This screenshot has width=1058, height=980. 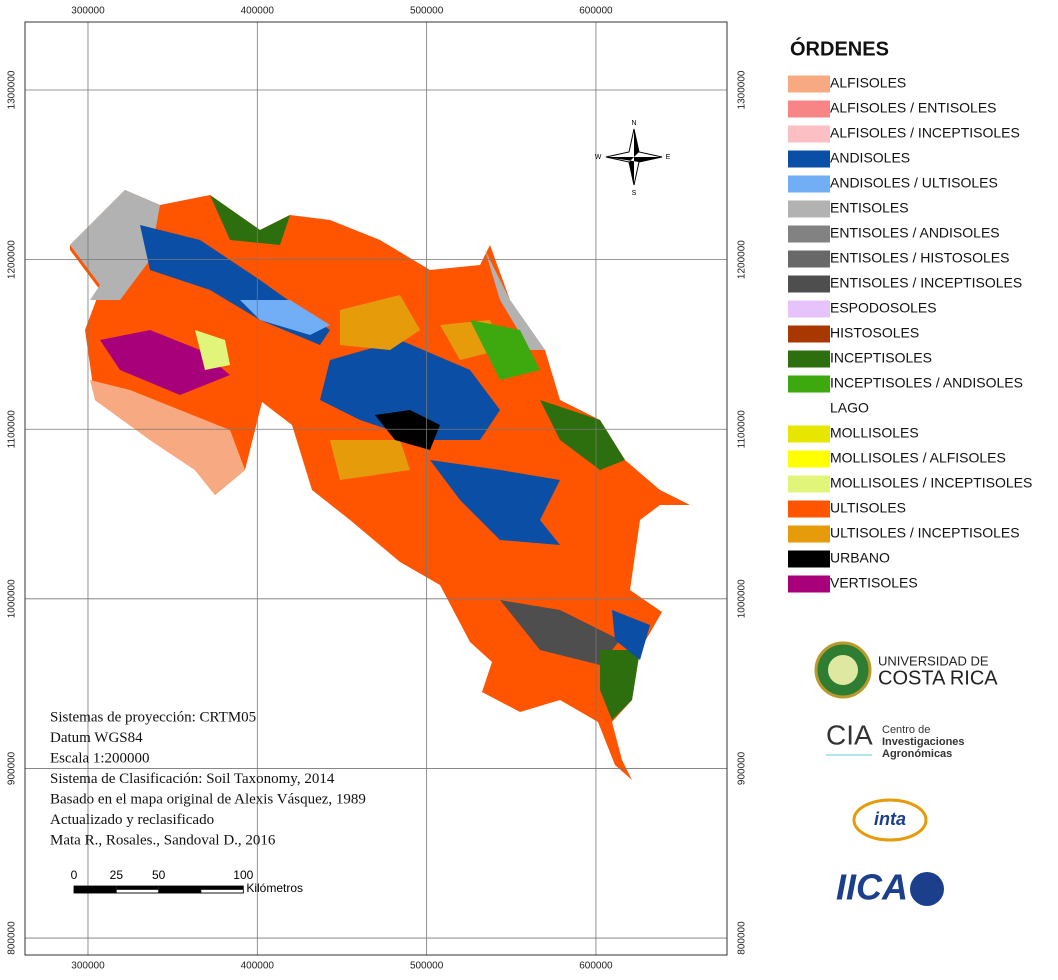 I want to click on legend-label: VERTISOLES, so click(x=874, y=583).